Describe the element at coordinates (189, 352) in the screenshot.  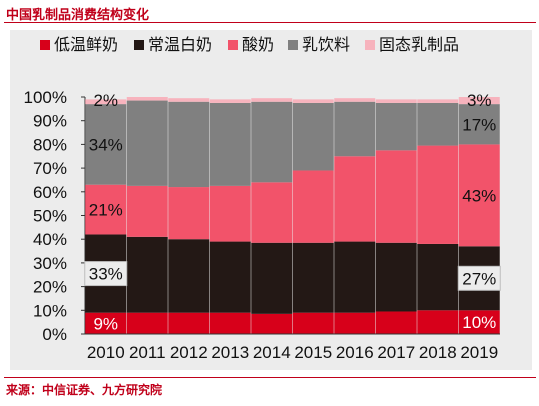
I see `x-tick-label: 2012` at that location.